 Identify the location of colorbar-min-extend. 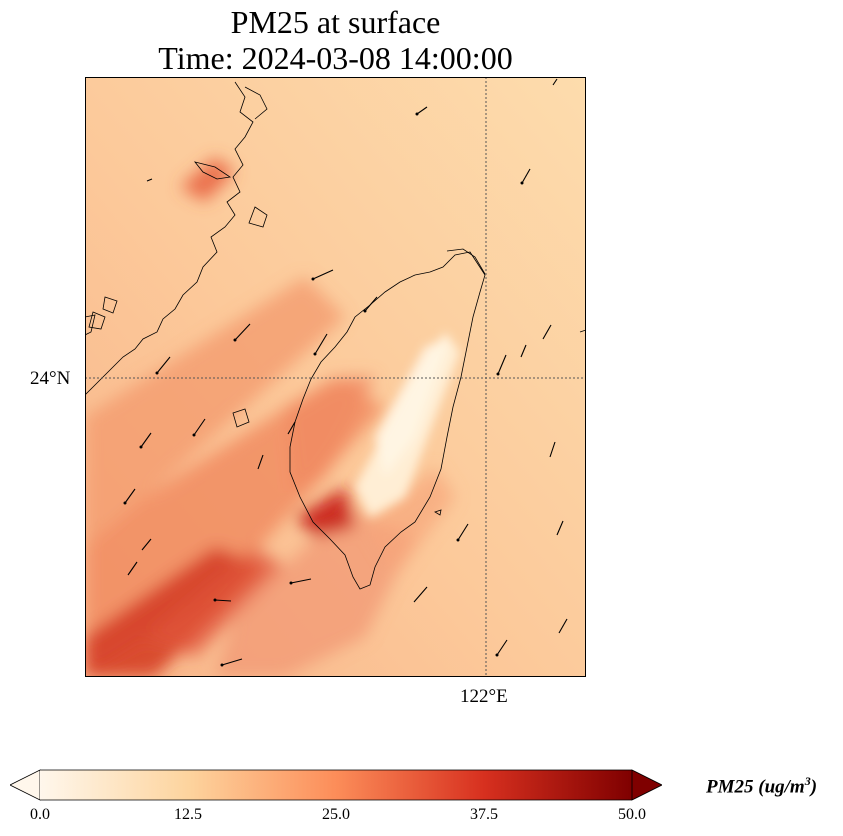
(25, 785).